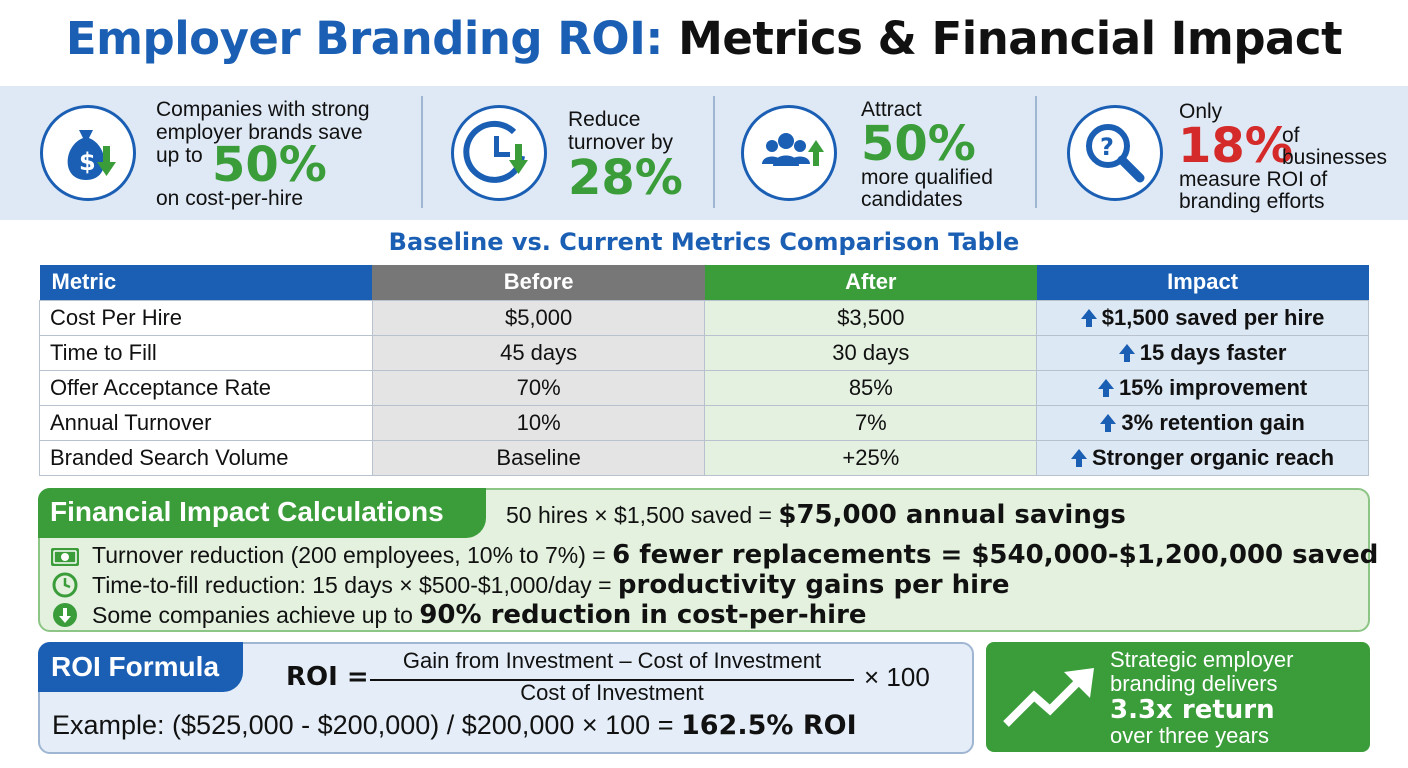 The width and height of the screenshot is (1408, 768). What do you see at coordinates (538, 457) in the screenshot?
I see `cell-before: Baseline` at bounding box center [538, 457].